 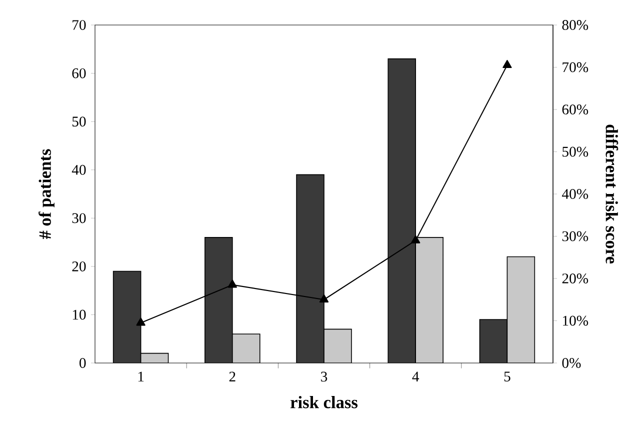 I want to click on y2-tick-label: 10%, so click(x=575, y=321).